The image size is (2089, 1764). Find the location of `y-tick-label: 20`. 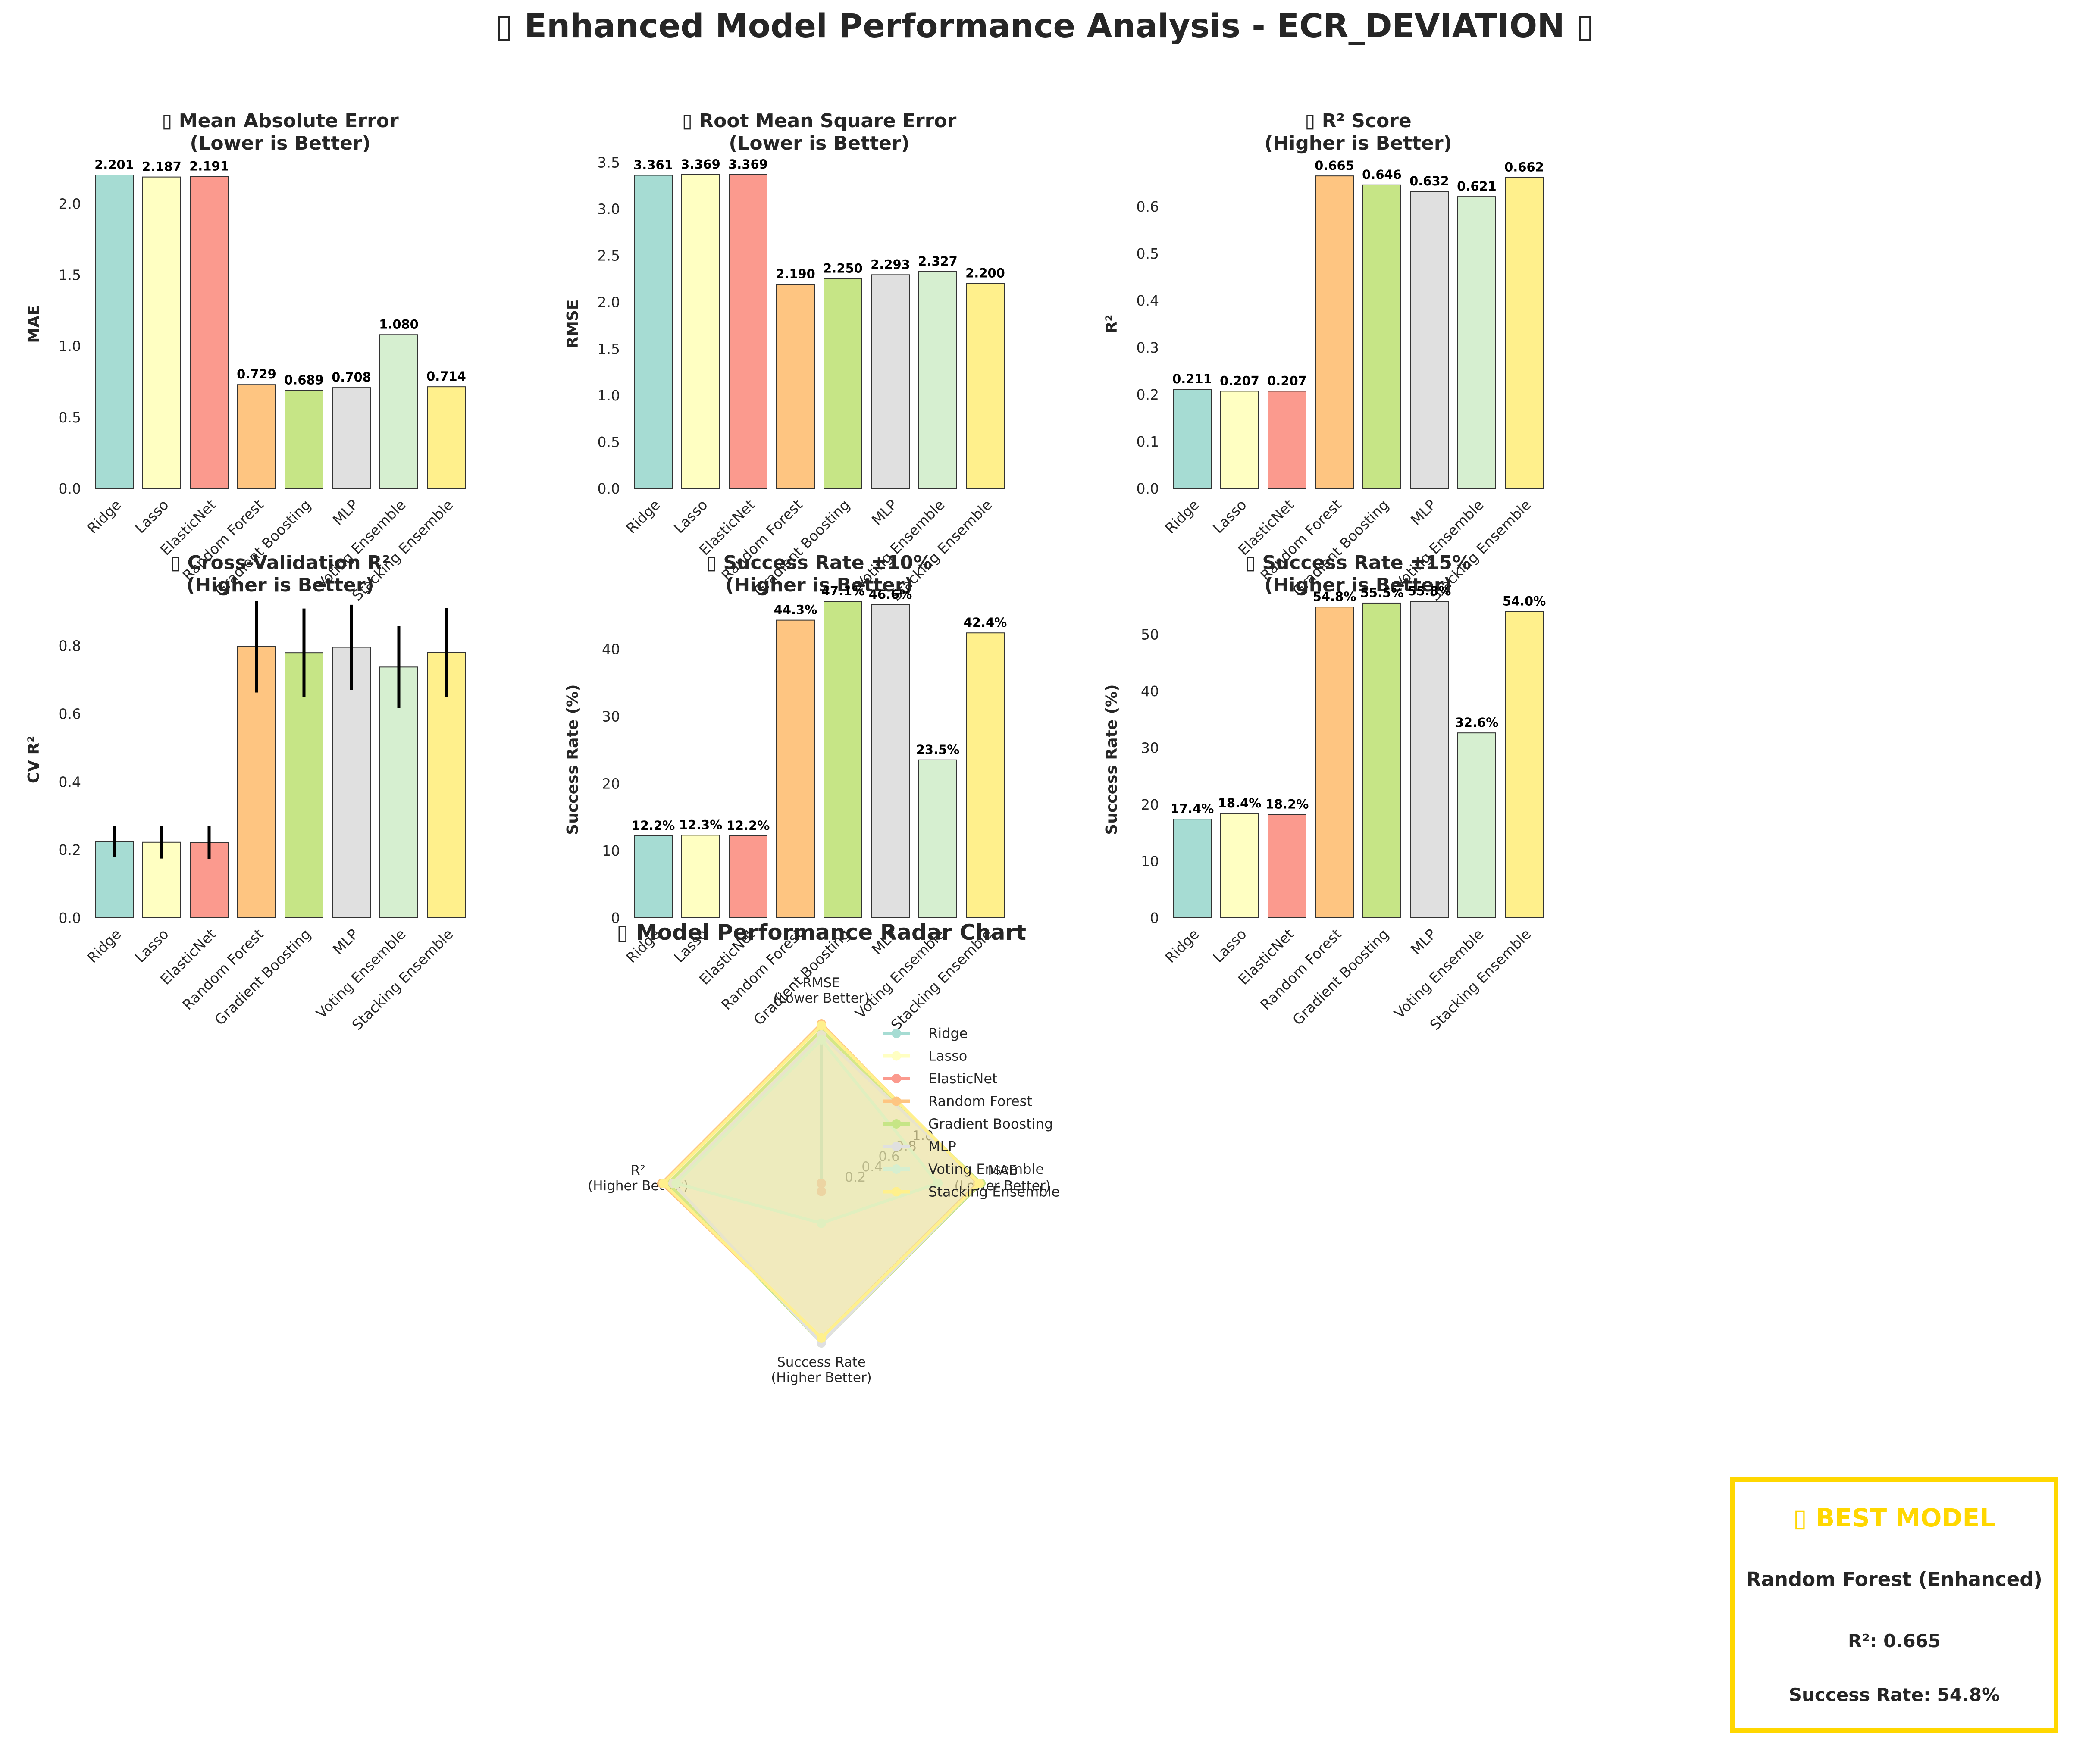

y-tick-label: 20 is located at coordinates (1150, 804).